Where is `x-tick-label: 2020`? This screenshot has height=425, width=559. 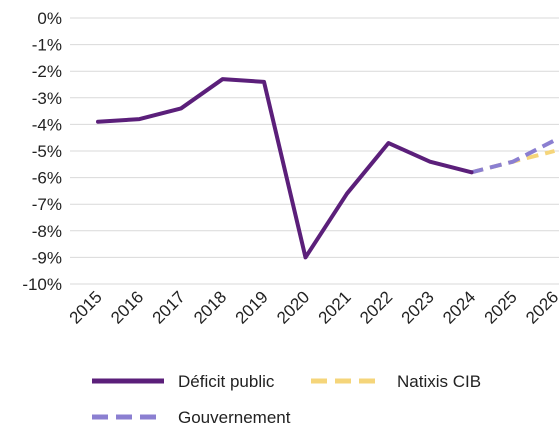 x-tick-label: 2020 is located at coordinates (293, 307).